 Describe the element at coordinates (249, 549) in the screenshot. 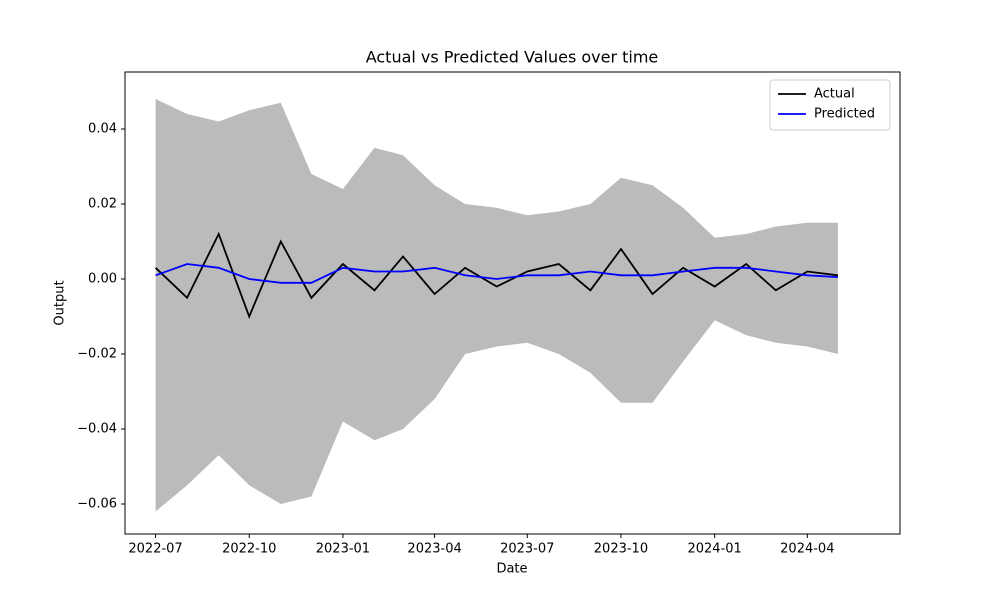

I see `x-tick-label: 2022-10` at that location.